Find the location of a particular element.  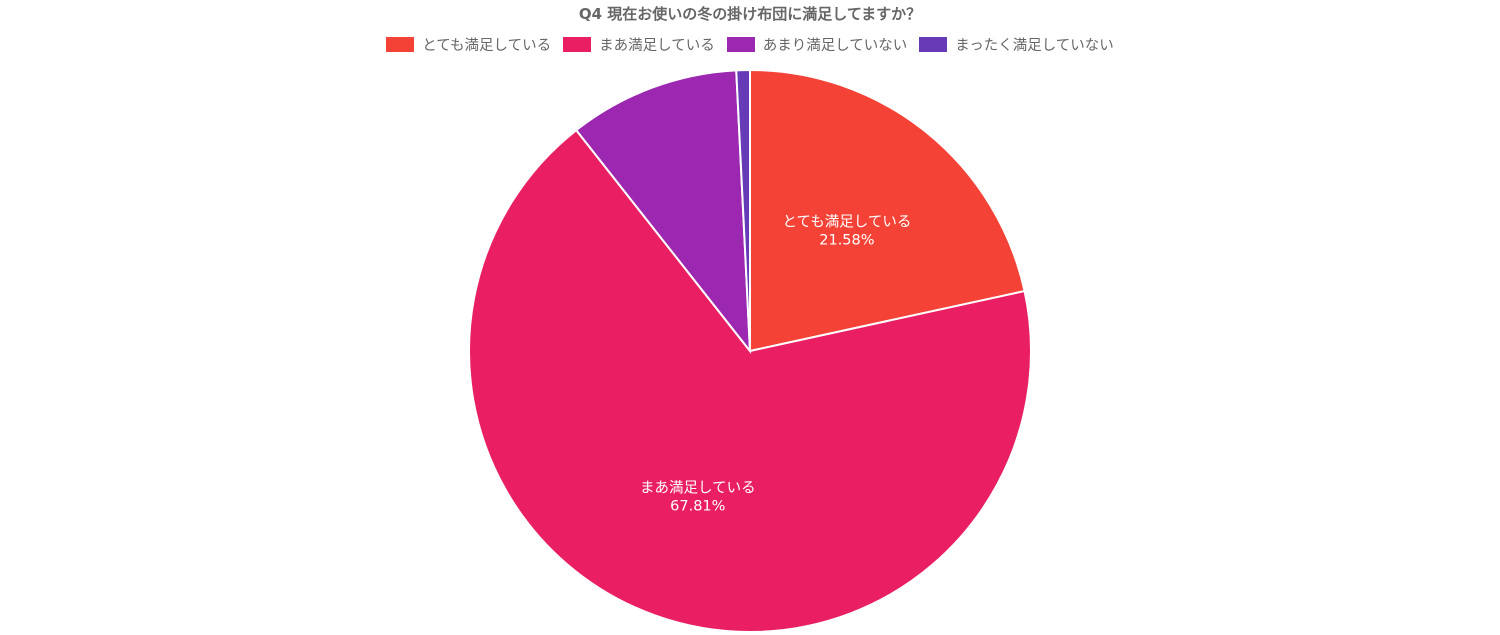

legend-label: とても満足している is located at coordinates (487, 46).